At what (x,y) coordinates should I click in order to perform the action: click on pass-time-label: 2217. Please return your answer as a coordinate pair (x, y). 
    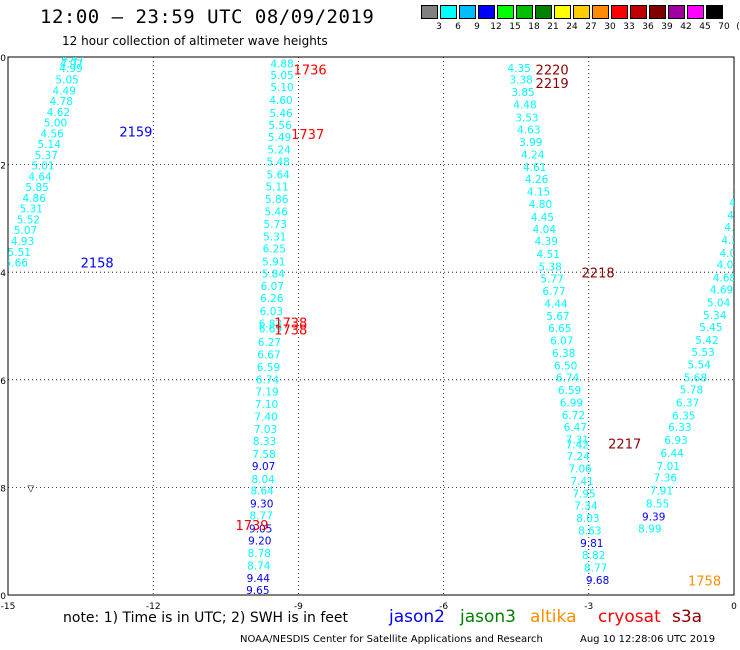
    Looking at the image, I should click on (624, 444).